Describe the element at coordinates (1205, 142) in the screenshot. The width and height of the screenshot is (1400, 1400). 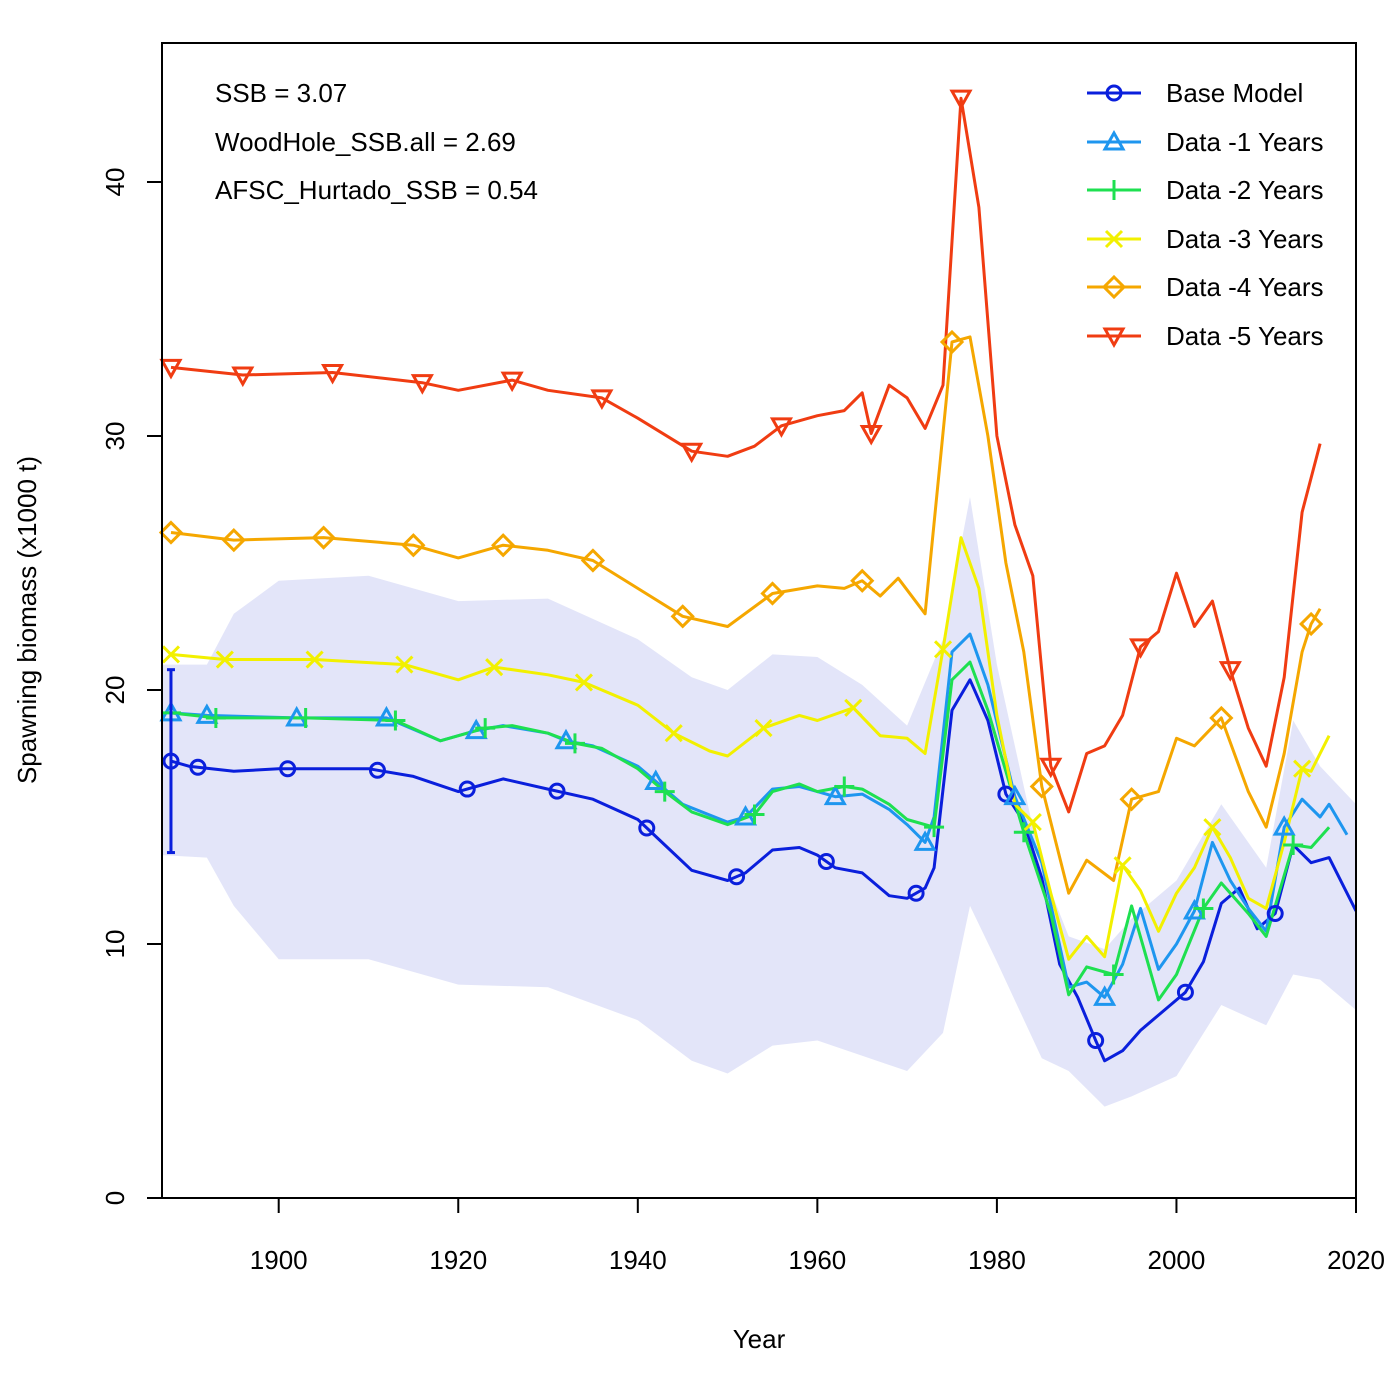
I see `legend-item-data-1: Data -1 Years` at that location.